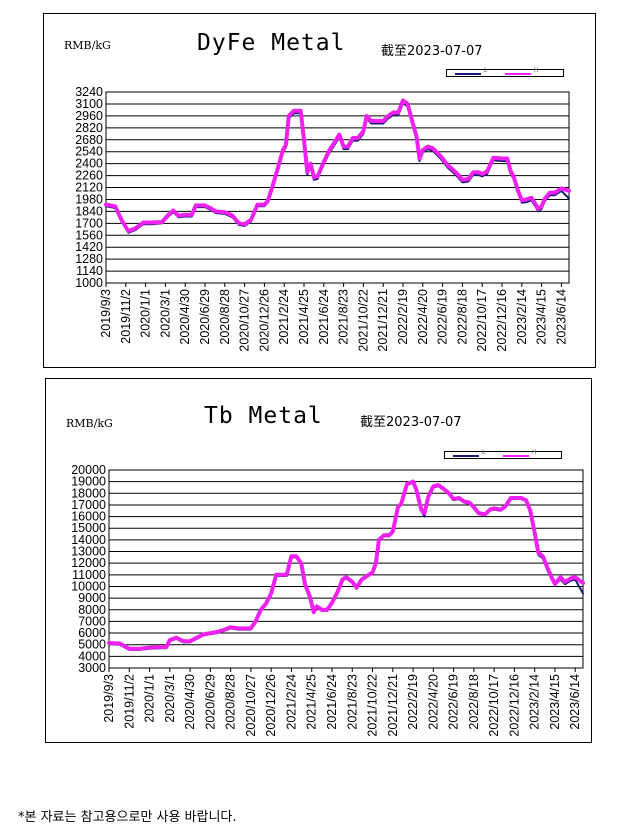 The image size is (629, 838). What do you see at coordinates (88, 470) in the screenshot?
I see `y-tick-label: 20000` at bounding box center [88, 470].